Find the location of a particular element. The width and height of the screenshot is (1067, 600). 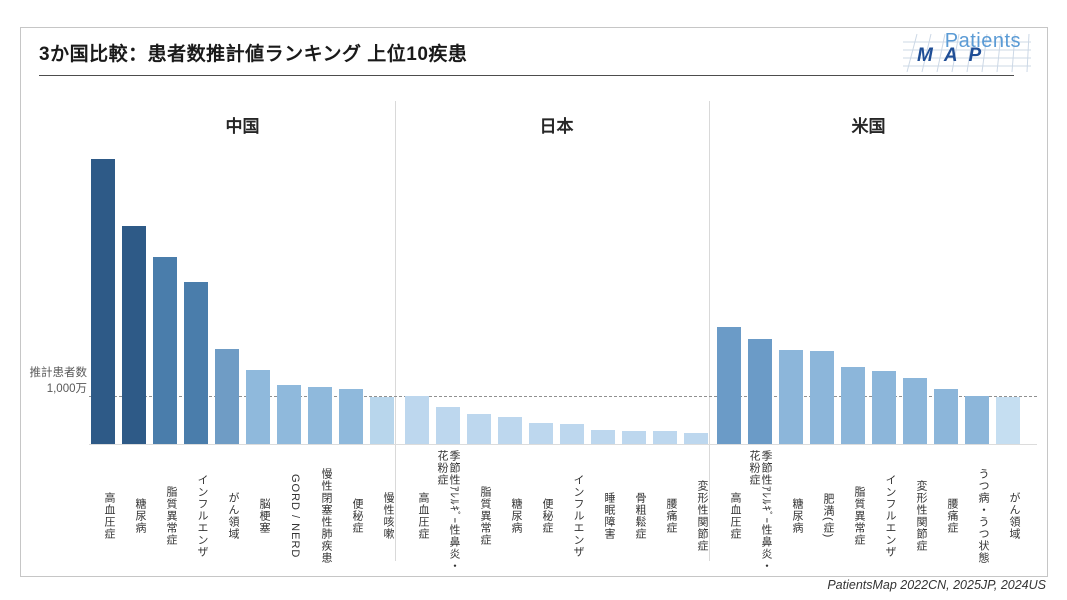

bar-label: 睡眠障害 is located at coordinates (609, 516).